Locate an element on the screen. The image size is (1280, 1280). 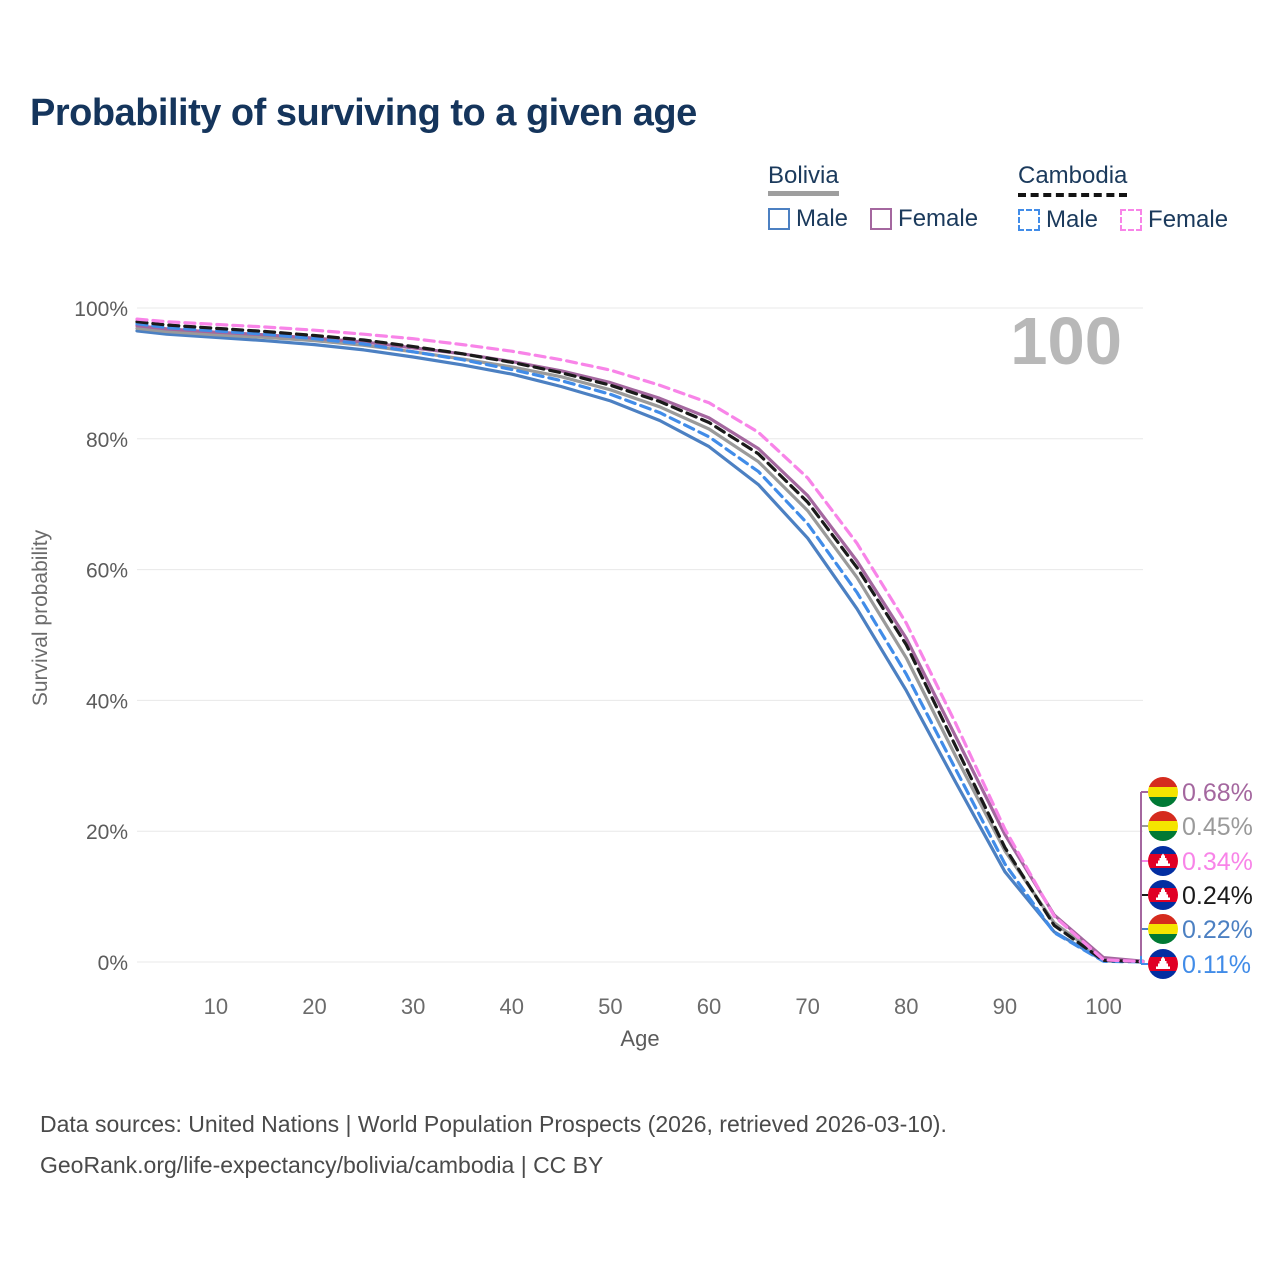
y-tick-label: 100% is located at coordinates (101, 309).